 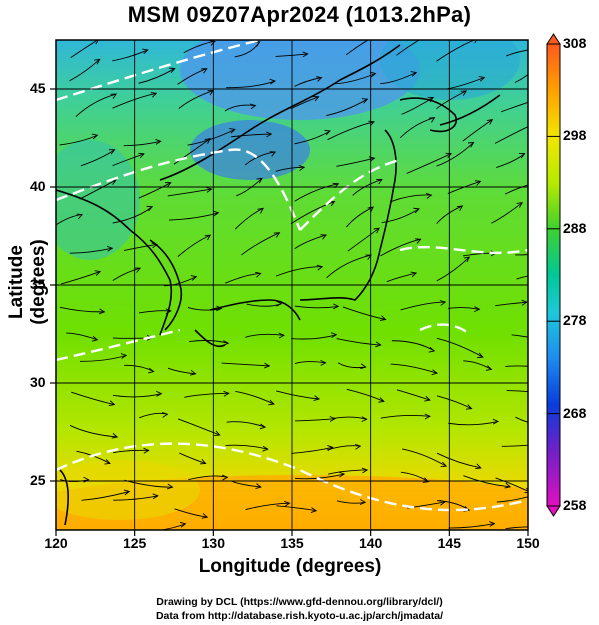 I want to click on y-tick-label: 45, so click(x=38, y=88).